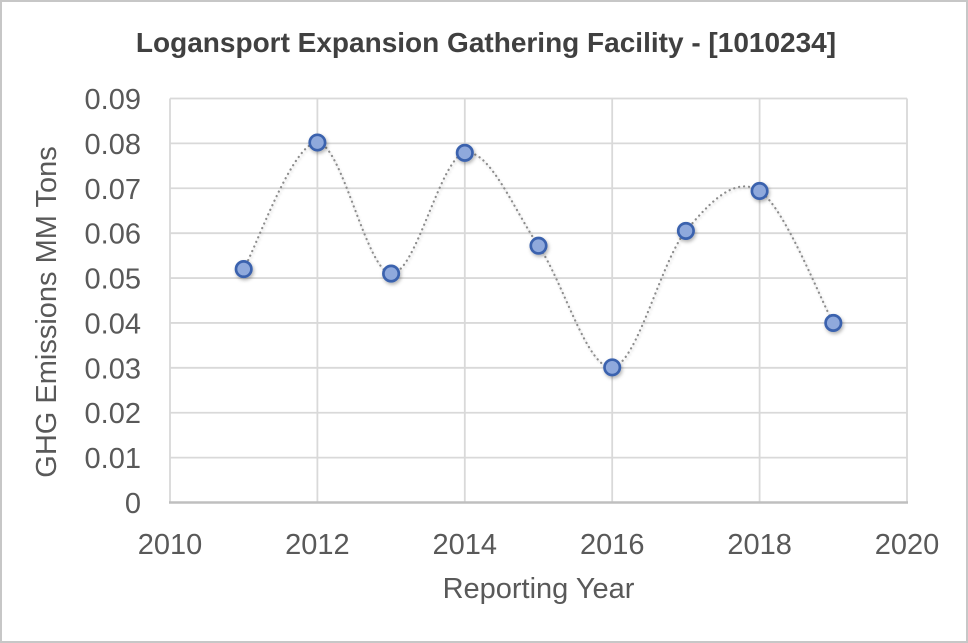 This screenshot has height=643, width=968. Describe the element at coordinates (113, 235) in the screenshot. I see `y-tick-label: 0.06` at that location.